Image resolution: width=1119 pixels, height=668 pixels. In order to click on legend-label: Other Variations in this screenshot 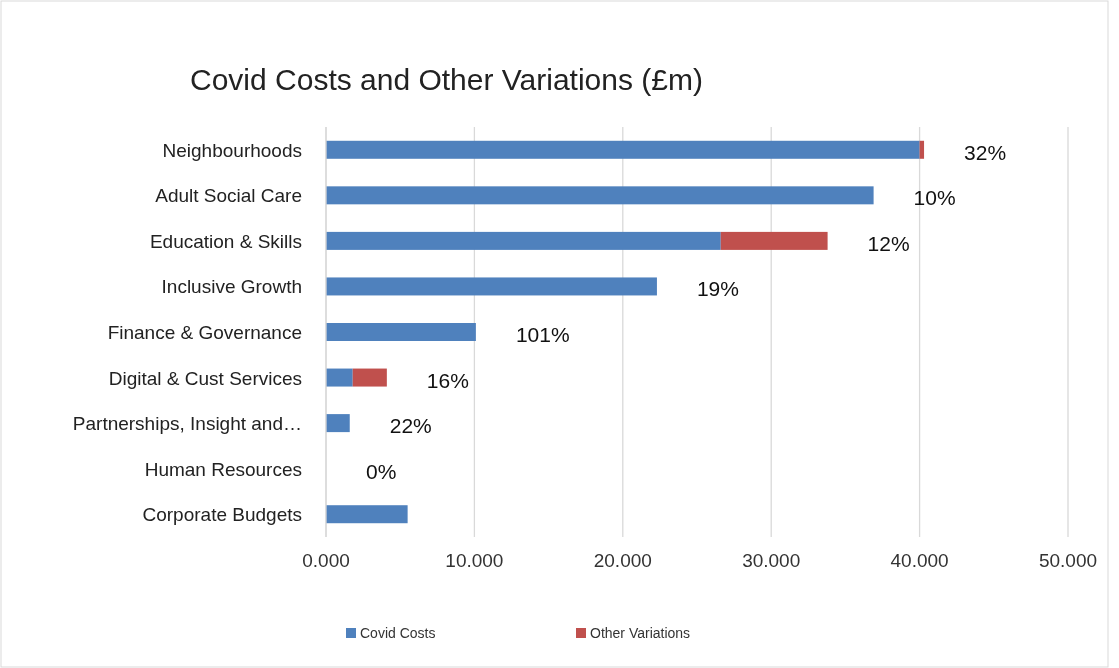, I will do `click(640, 633)`.